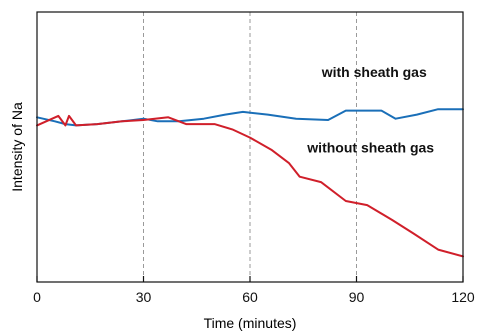  I want to click on x-tick-label-30: 30, so click(144, 297).